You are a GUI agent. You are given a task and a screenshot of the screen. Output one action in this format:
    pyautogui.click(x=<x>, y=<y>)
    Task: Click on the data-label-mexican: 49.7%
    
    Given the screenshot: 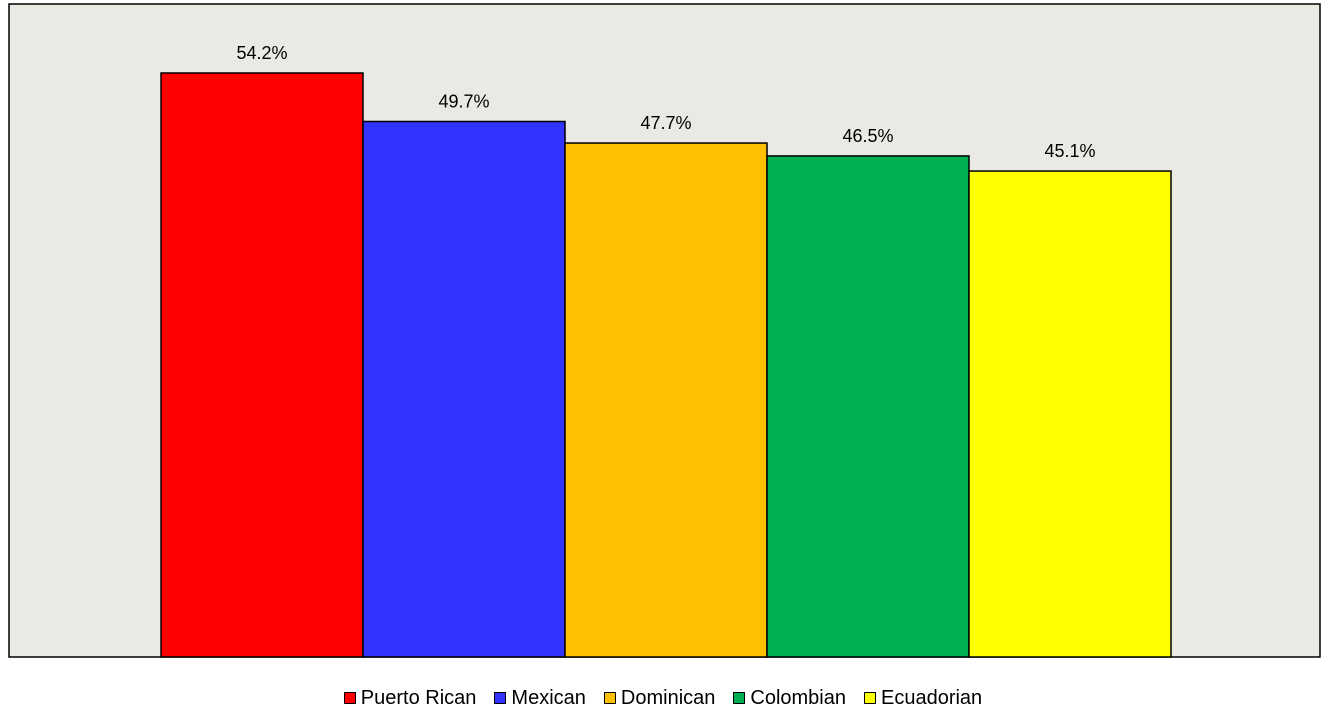 What is the action you would take?
    pyautogui.click(x=463, y=101)
    